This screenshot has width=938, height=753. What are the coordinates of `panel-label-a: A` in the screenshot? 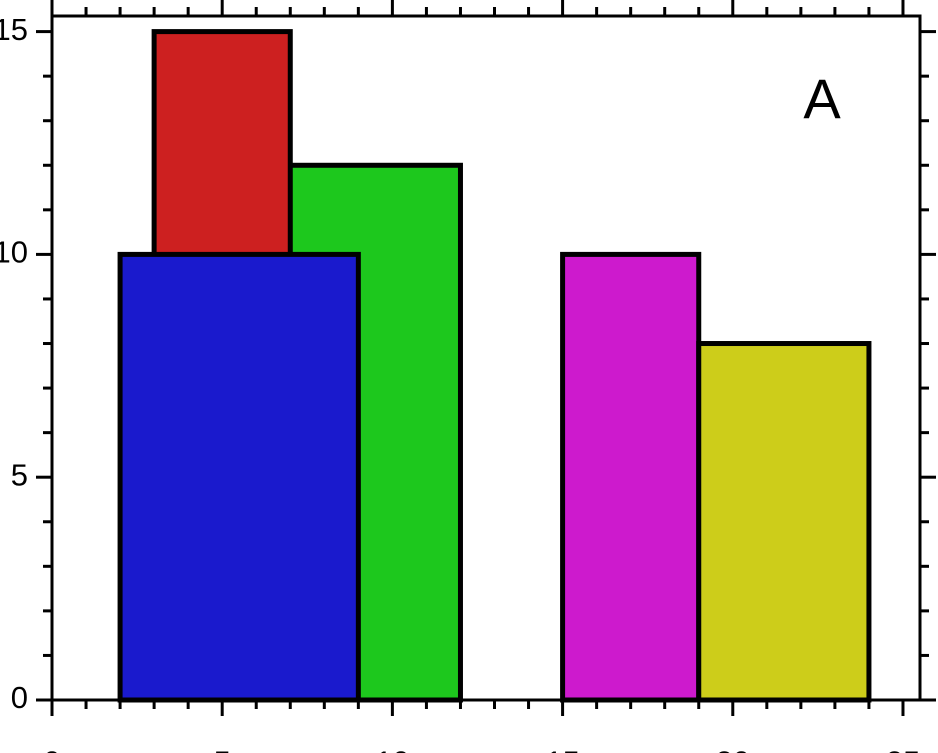 It's located at (822, 98).